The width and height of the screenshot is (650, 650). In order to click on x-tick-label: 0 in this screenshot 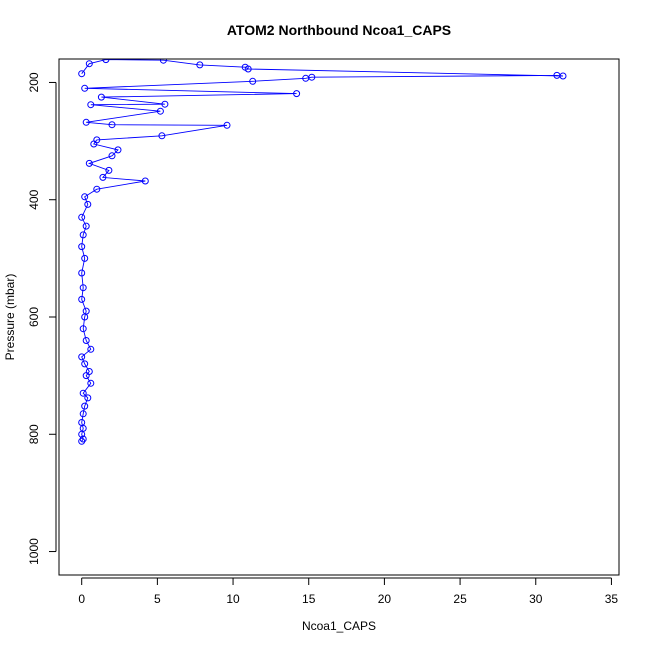, I will do `click(81, 599)`.